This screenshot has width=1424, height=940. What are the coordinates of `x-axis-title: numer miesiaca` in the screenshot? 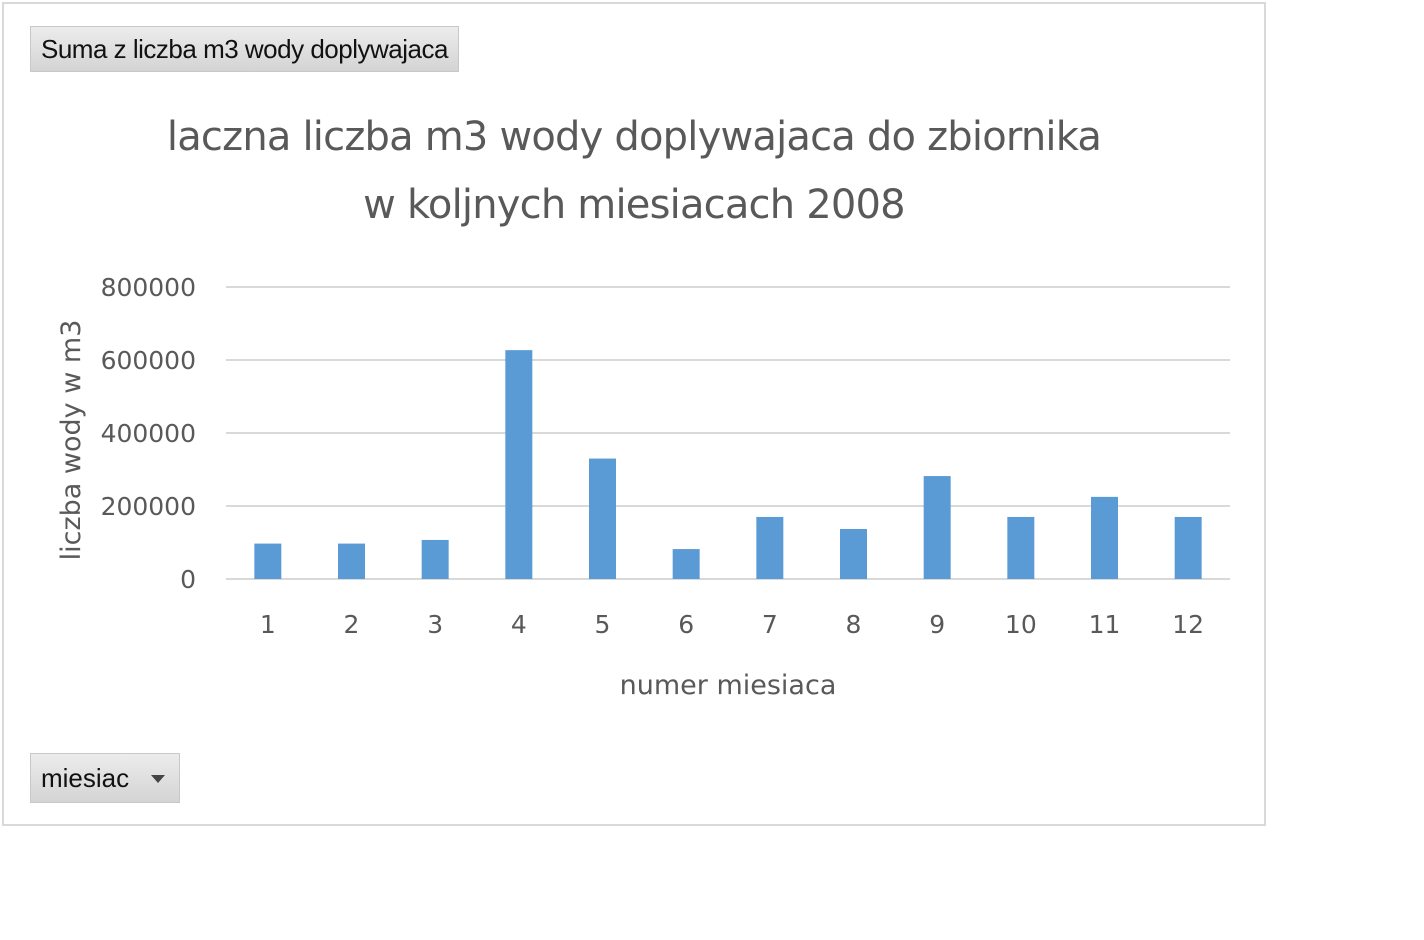 It's located at (728, 685).